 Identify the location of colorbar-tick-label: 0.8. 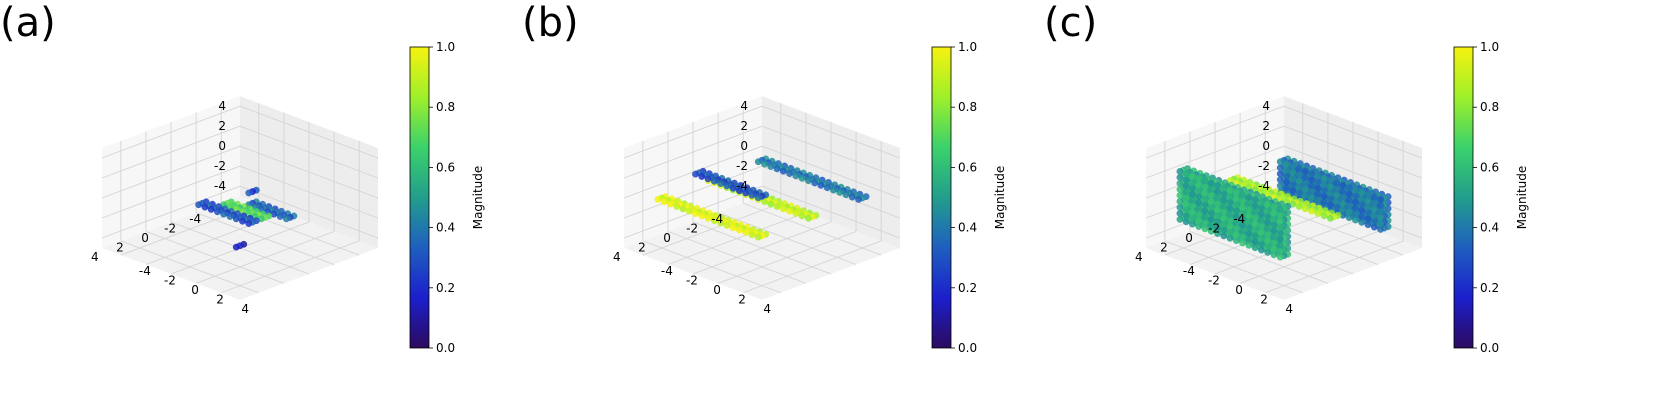
(445, 107).